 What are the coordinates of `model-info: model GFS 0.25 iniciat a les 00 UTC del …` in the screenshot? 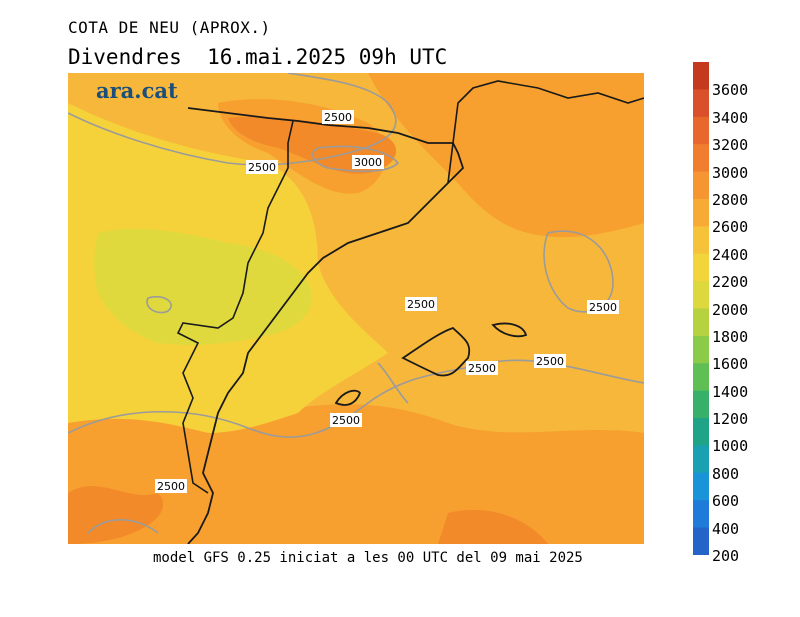 It's located at (368, 558).